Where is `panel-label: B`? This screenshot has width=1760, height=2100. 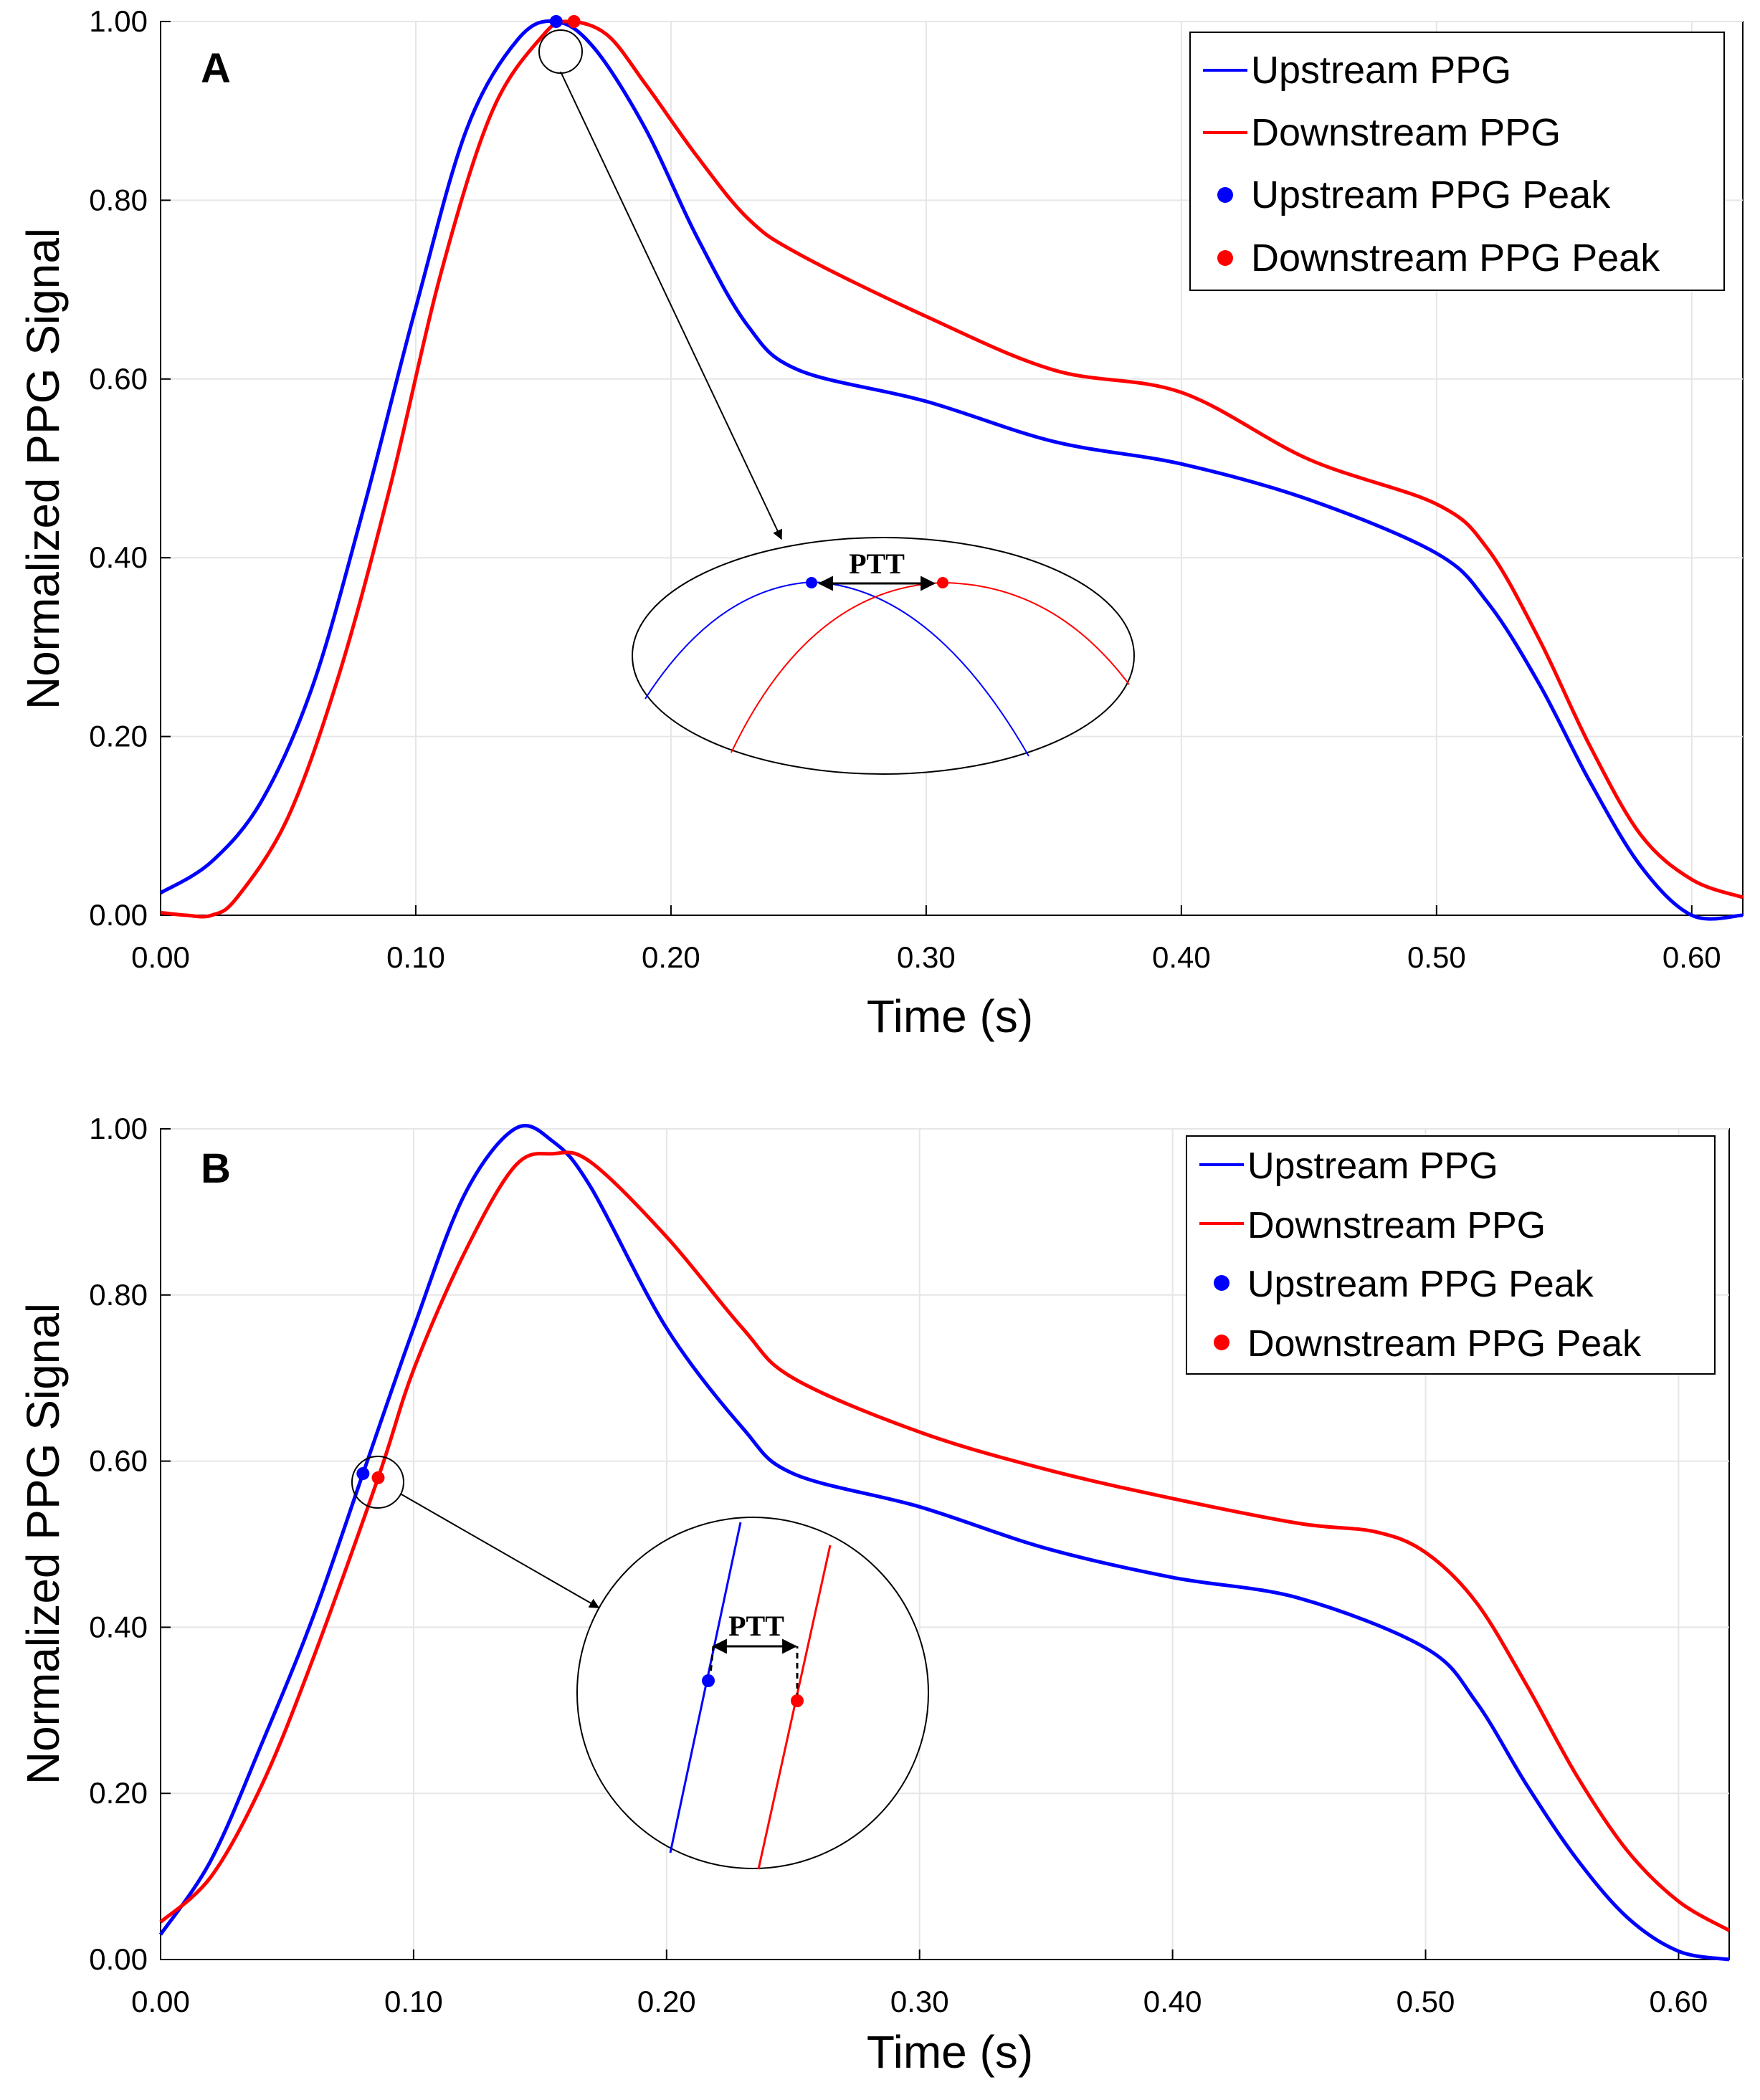 panel-label: B is located at coordinates (216, 1168).